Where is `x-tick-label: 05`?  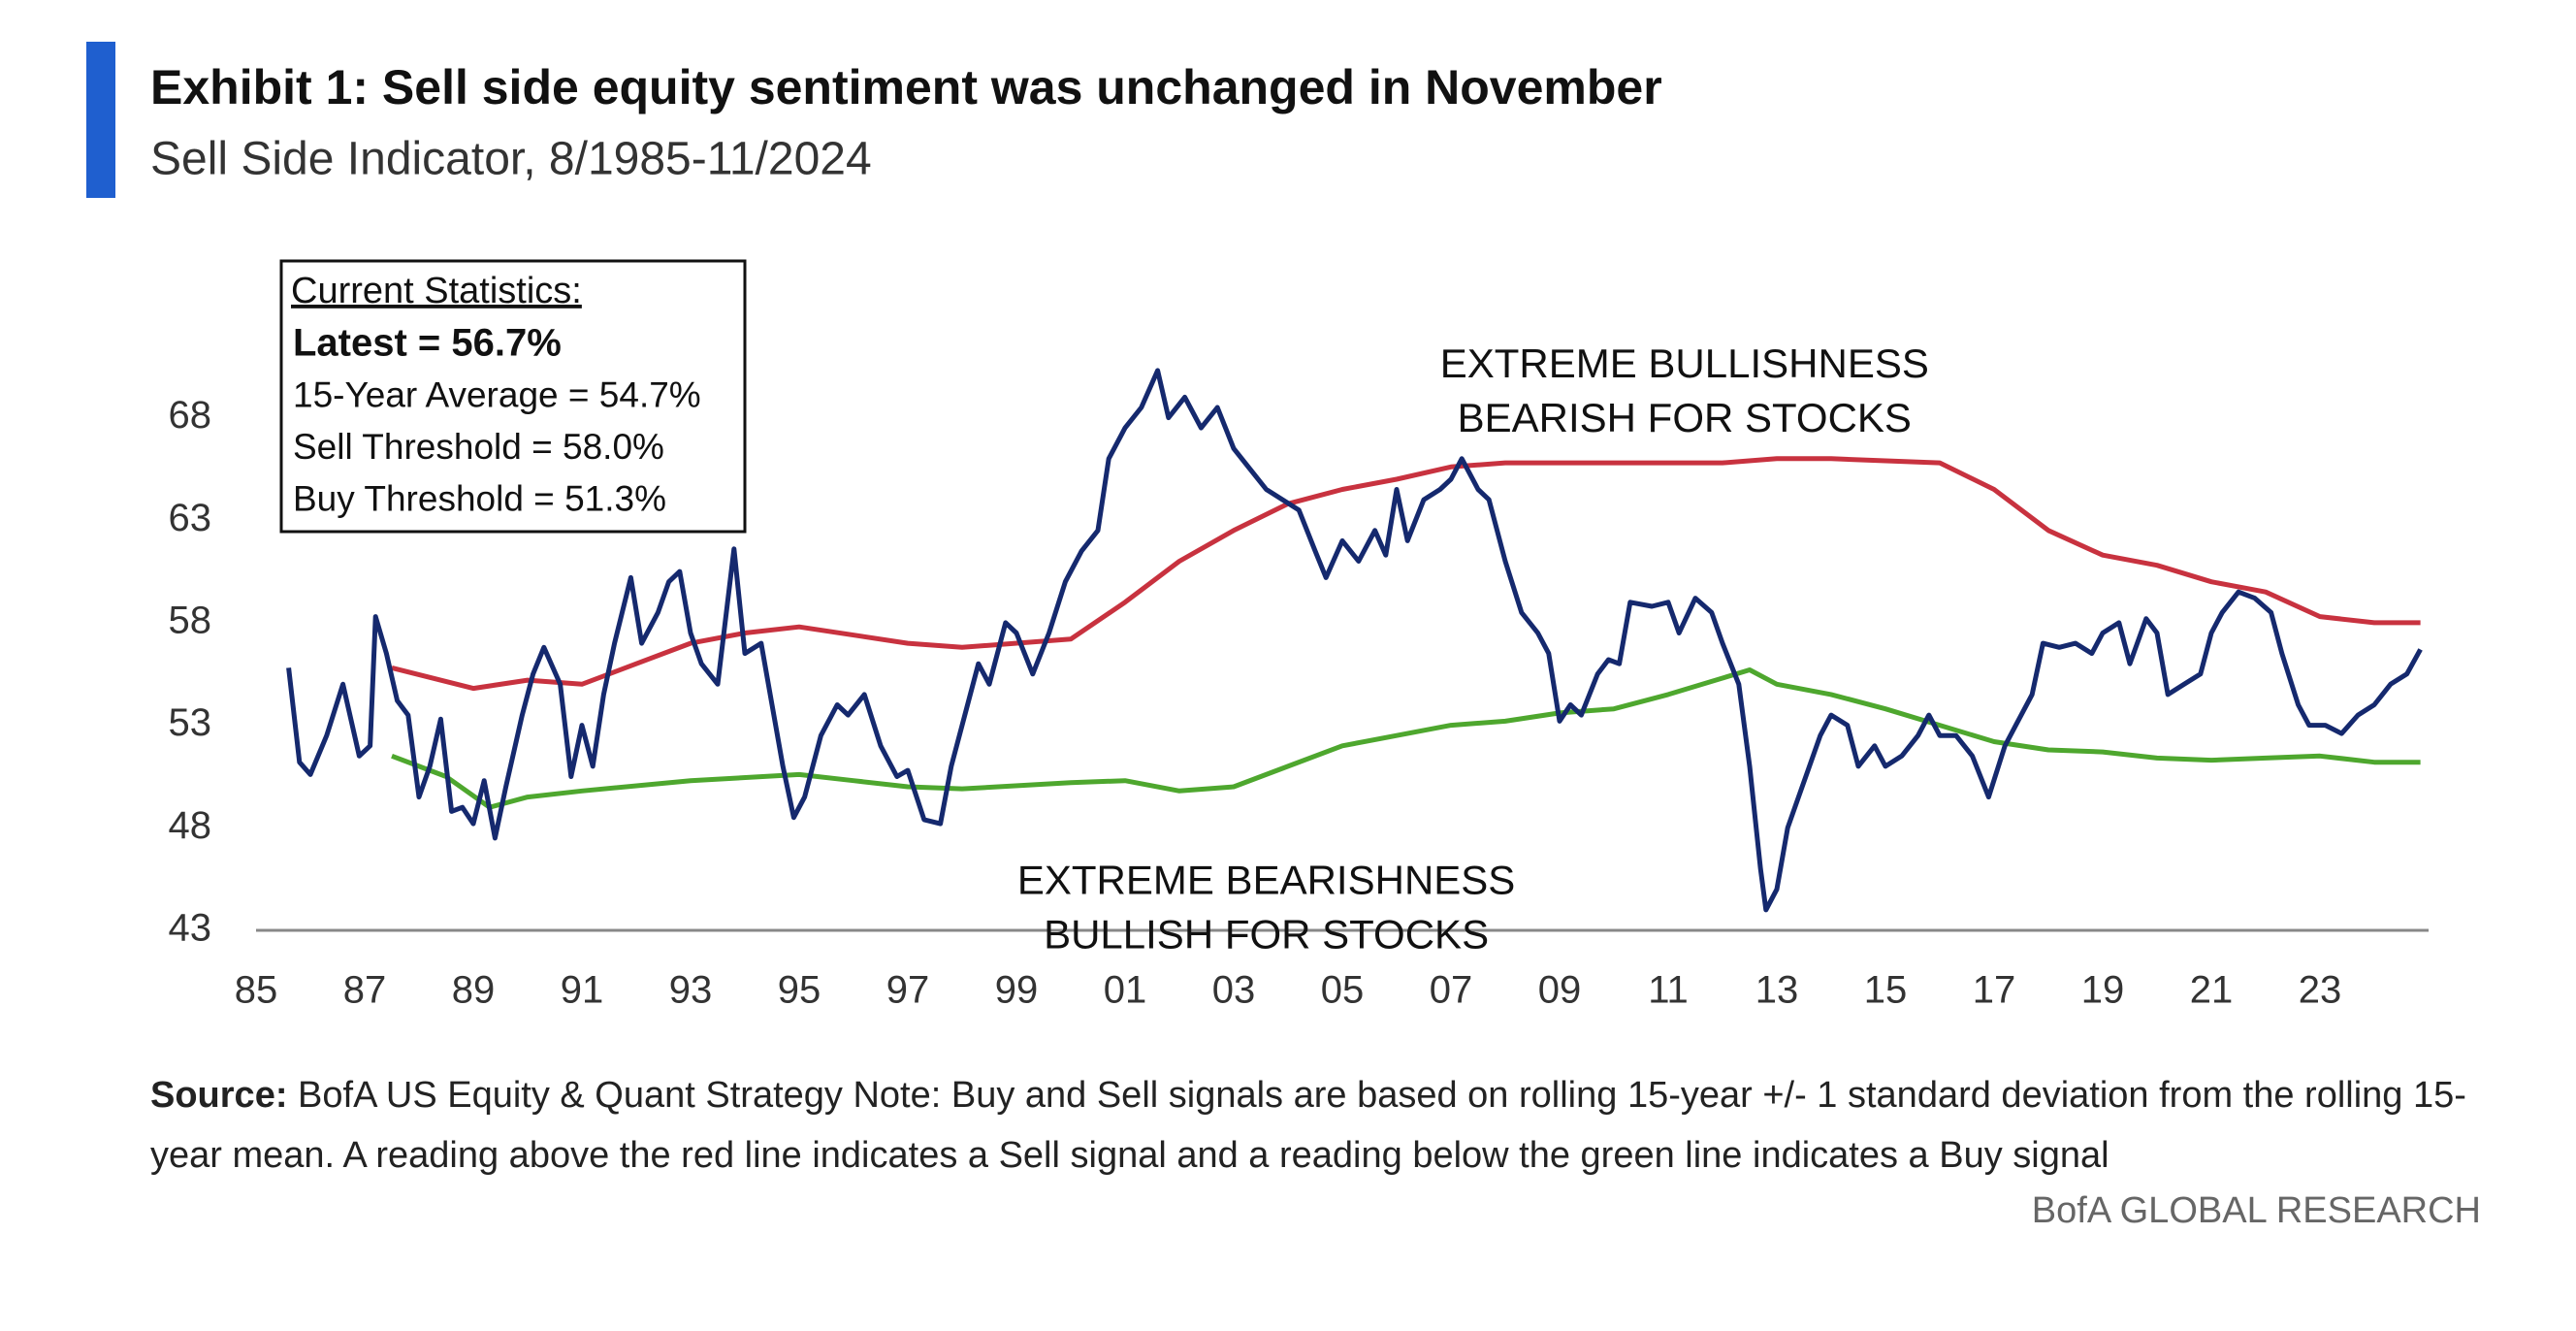
x-tick-label: 05 is located at coordinates (1343, 991).